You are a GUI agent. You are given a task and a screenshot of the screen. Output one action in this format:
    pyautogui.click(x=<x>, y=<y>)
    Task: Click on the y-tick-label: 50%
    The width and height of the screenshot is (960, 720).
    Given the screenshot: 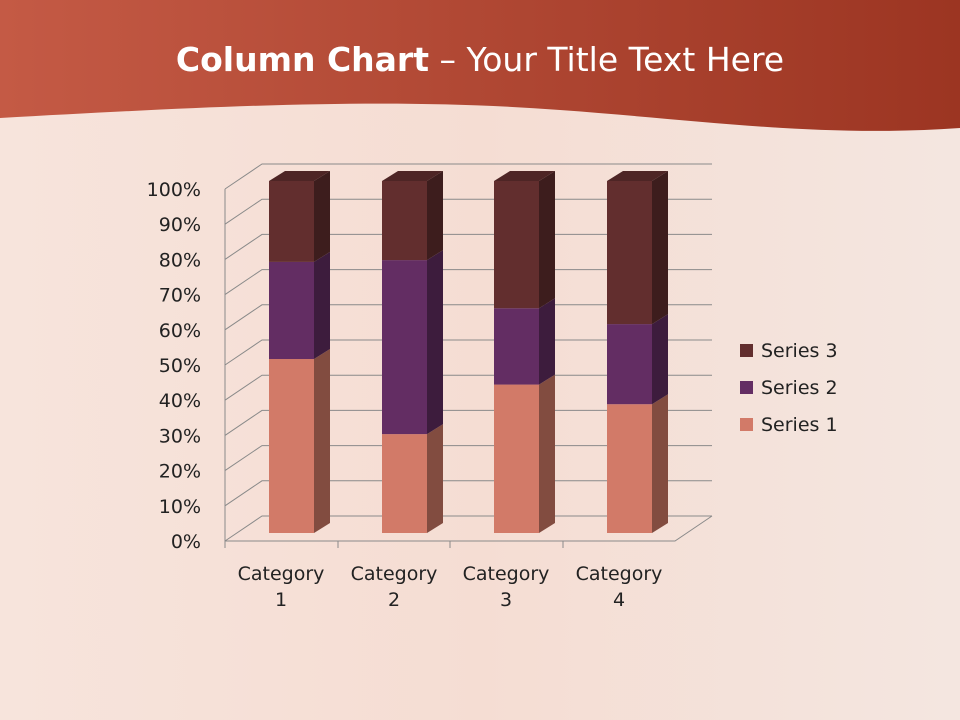 What is the action you would take?
    pyautogui.click(x=180, y=366)
    